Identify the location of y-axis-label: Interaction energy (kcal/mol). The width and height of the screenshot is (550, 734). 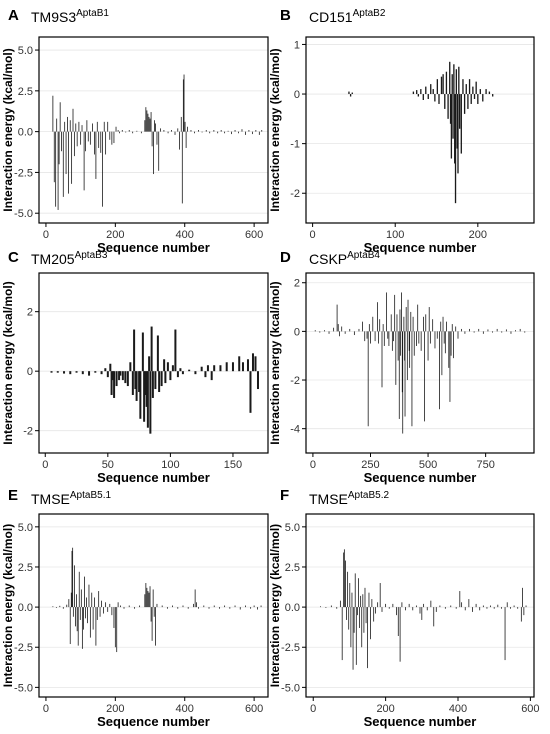
(8, 605).